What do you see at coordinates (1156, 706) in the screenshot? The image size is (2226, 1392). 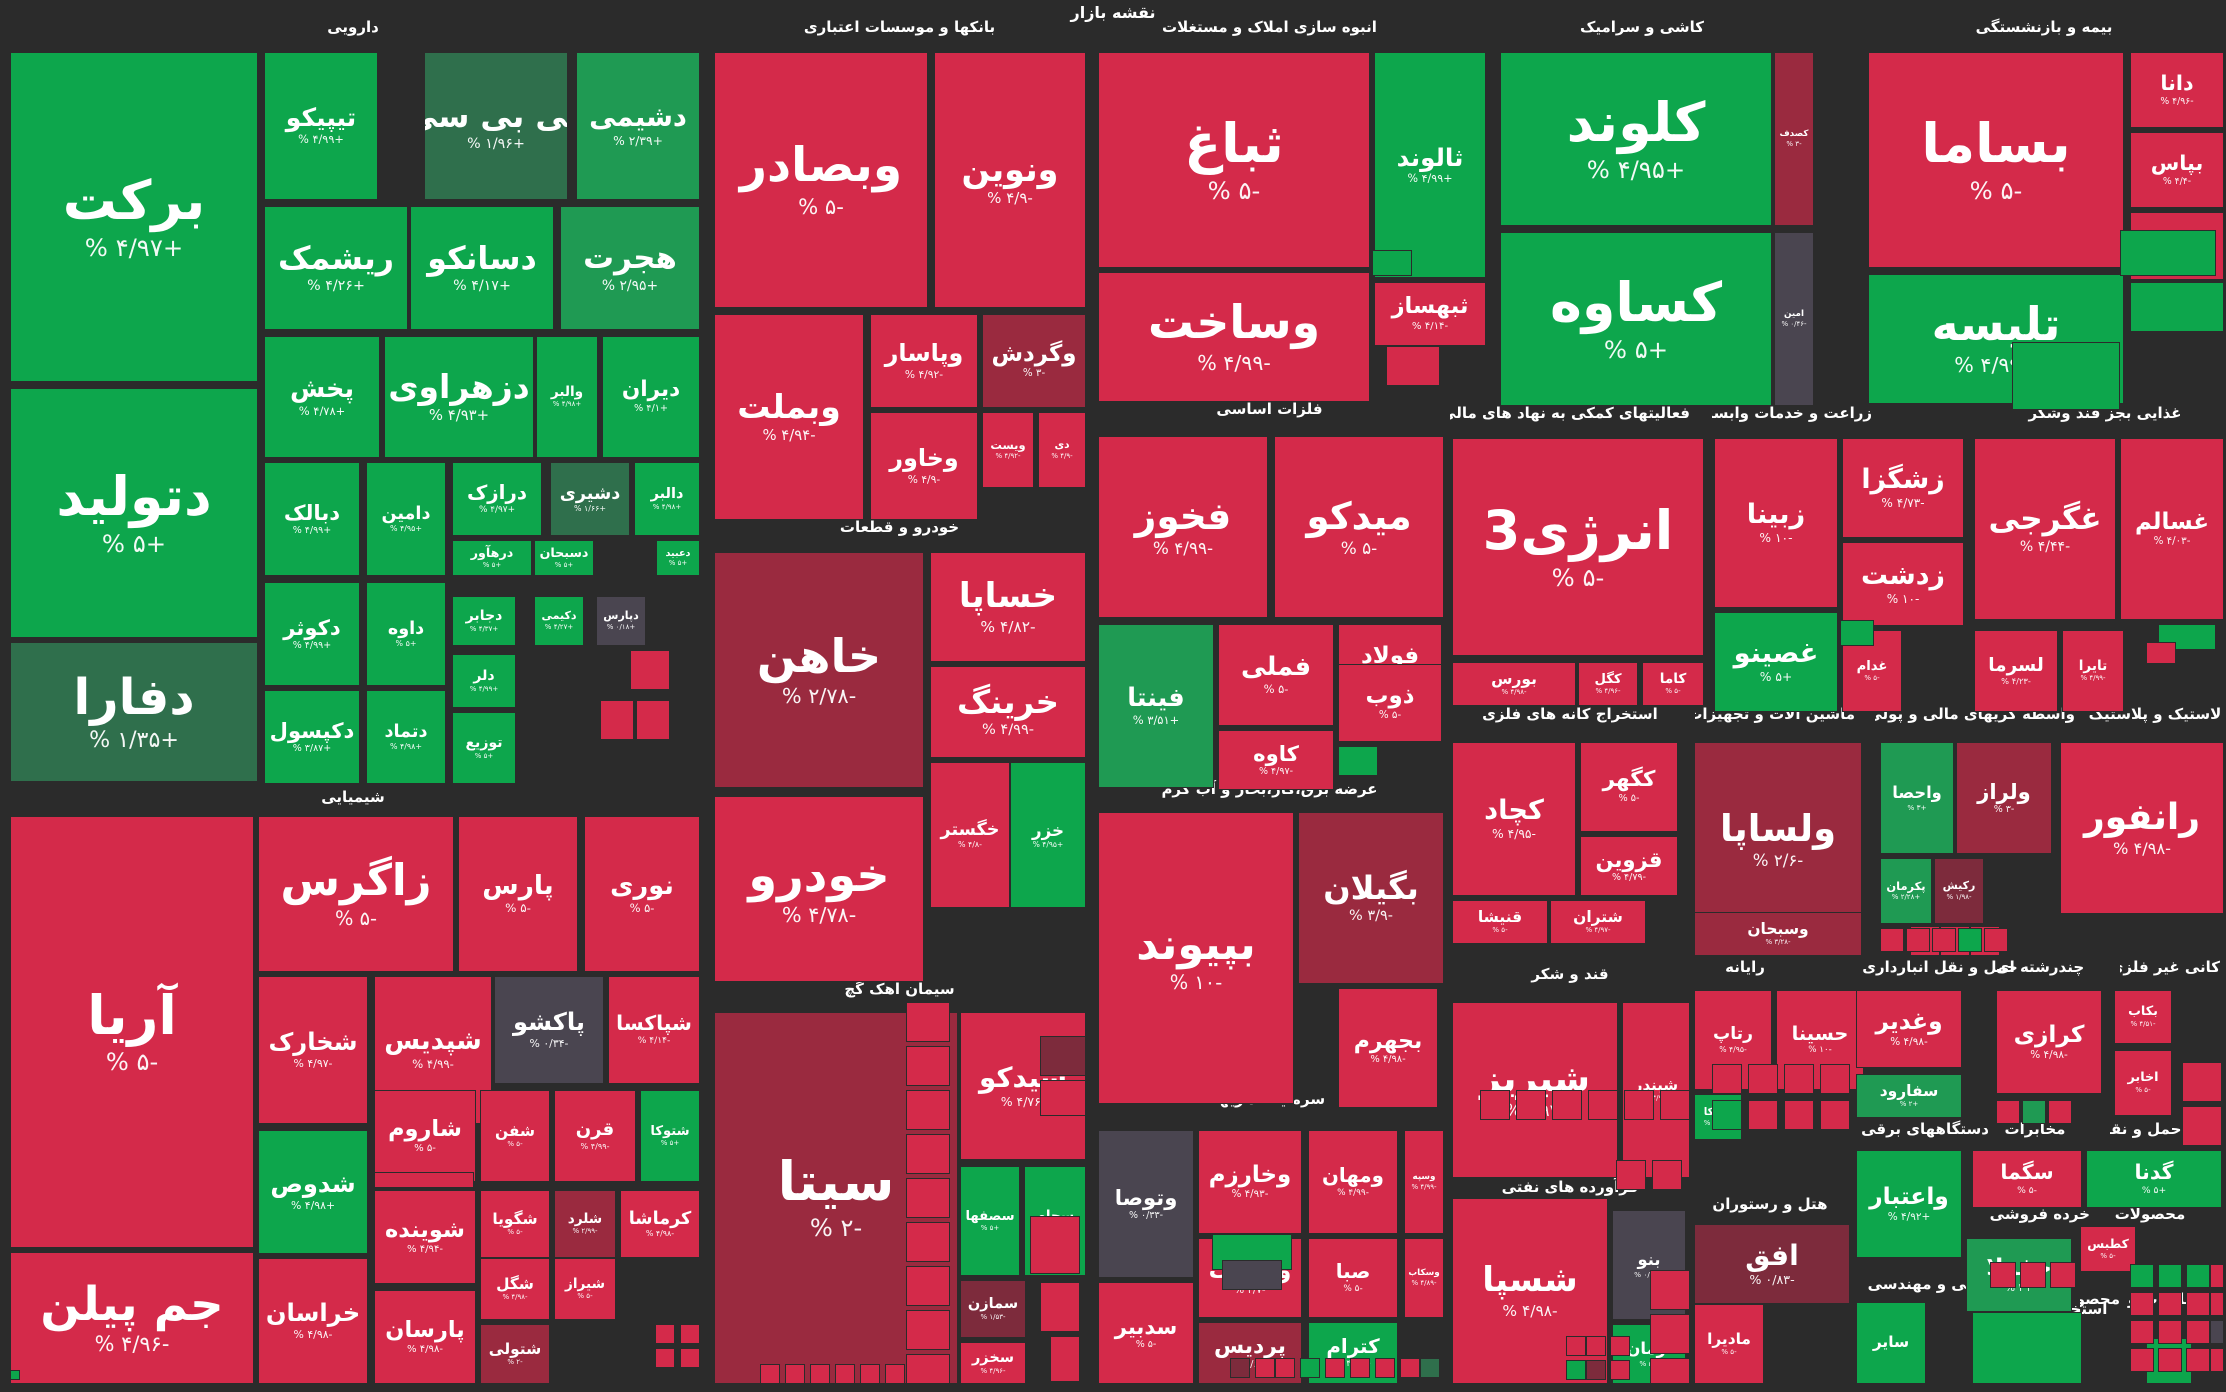 I see `stock-tile: فینتا +۳/۵۱ %` at bounding box center [1156, 706].